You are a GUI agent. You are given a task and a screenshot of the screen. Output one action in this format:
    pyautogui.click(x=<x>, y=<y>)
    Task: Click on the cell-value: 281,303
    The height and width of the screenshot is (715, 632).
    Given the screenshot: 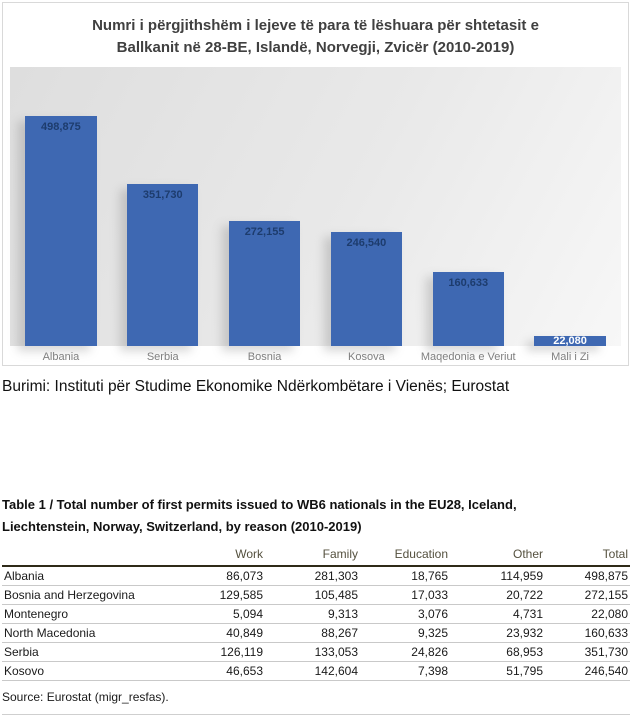 What is the action you would take?
    pyautogui.click(x=312, y=576)
    